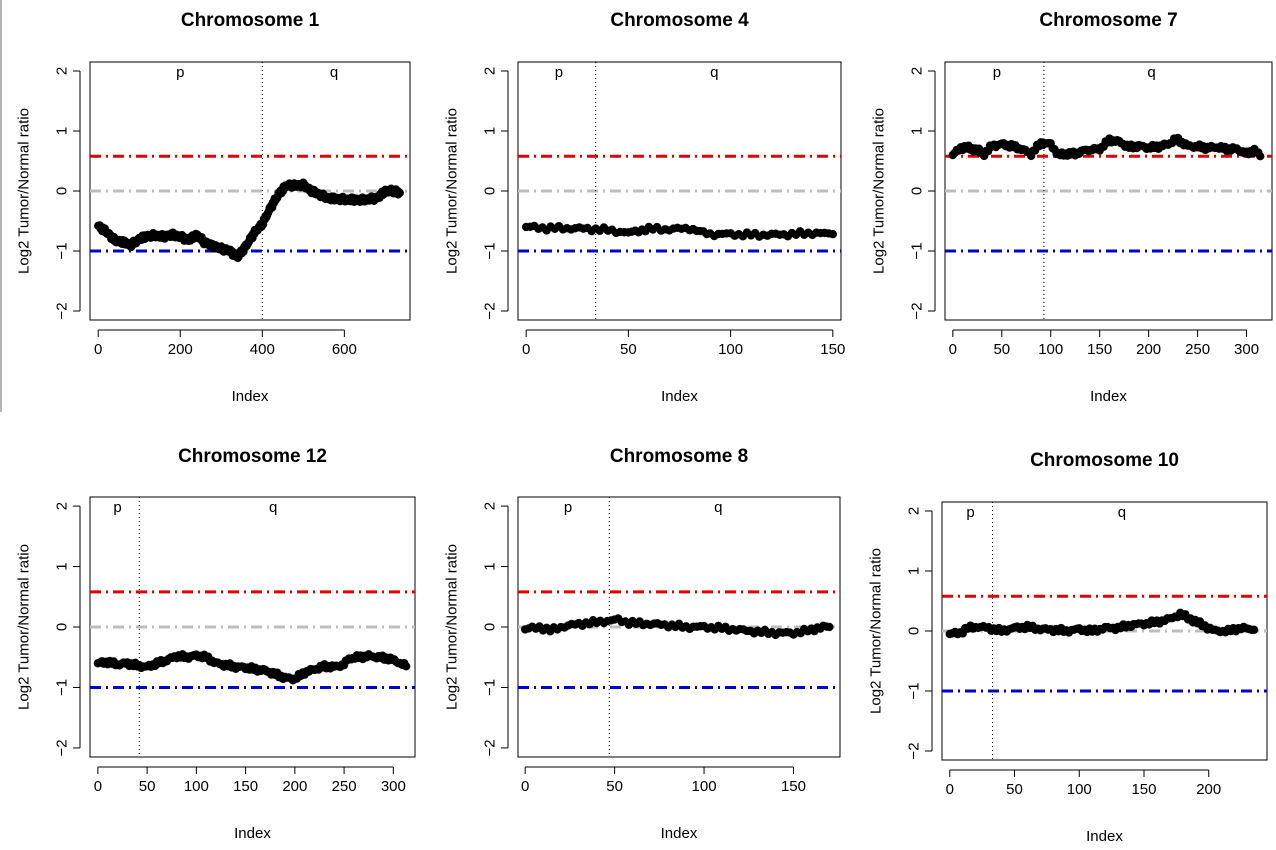 The height and width of the screenshot is (850, 1276). I want to click on chart-title: Chromosome 8, so click(679, 456).